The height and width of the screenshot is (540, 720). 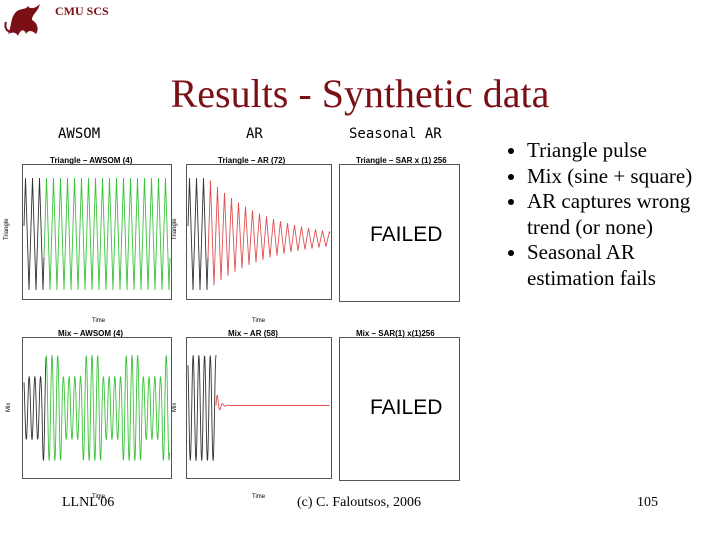 I want to click on plot-title-mix-awsom: Mix – AWSOM (4), so click(x=91, y=333).